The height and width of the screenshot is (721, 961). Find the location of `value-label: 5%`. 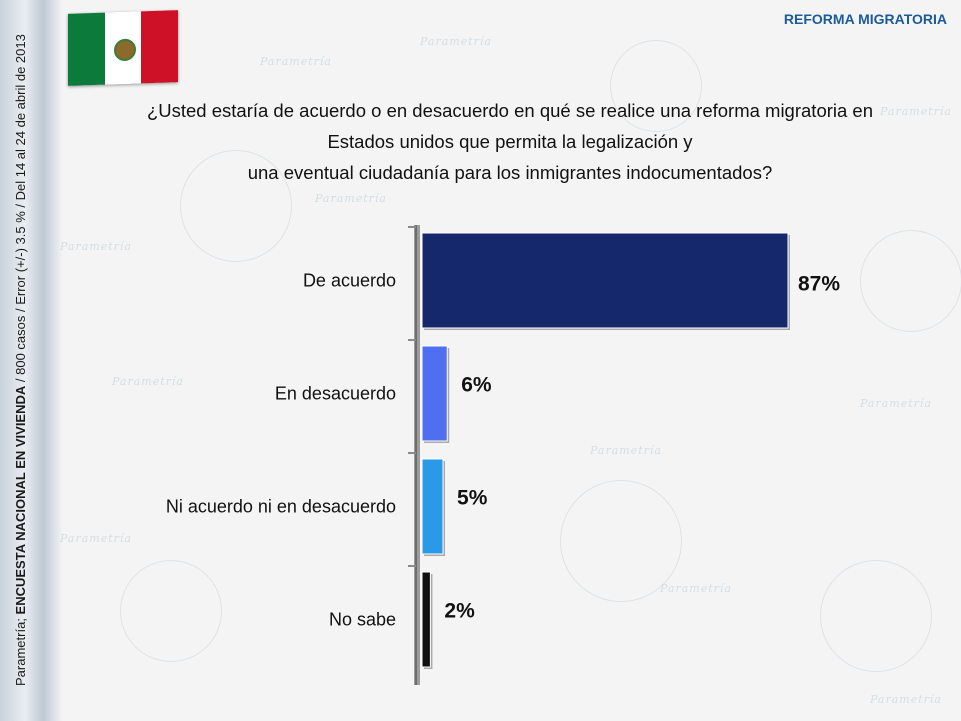

value-label: 5% is located at coordinates (472, 498).